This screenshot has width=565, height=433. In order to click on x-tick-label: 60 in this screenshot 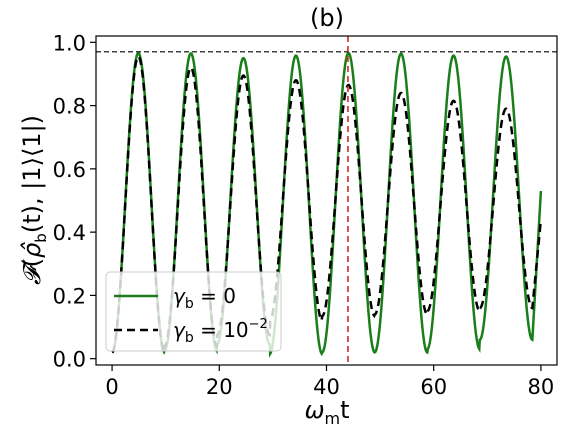, I will do `click(433, 387)`.